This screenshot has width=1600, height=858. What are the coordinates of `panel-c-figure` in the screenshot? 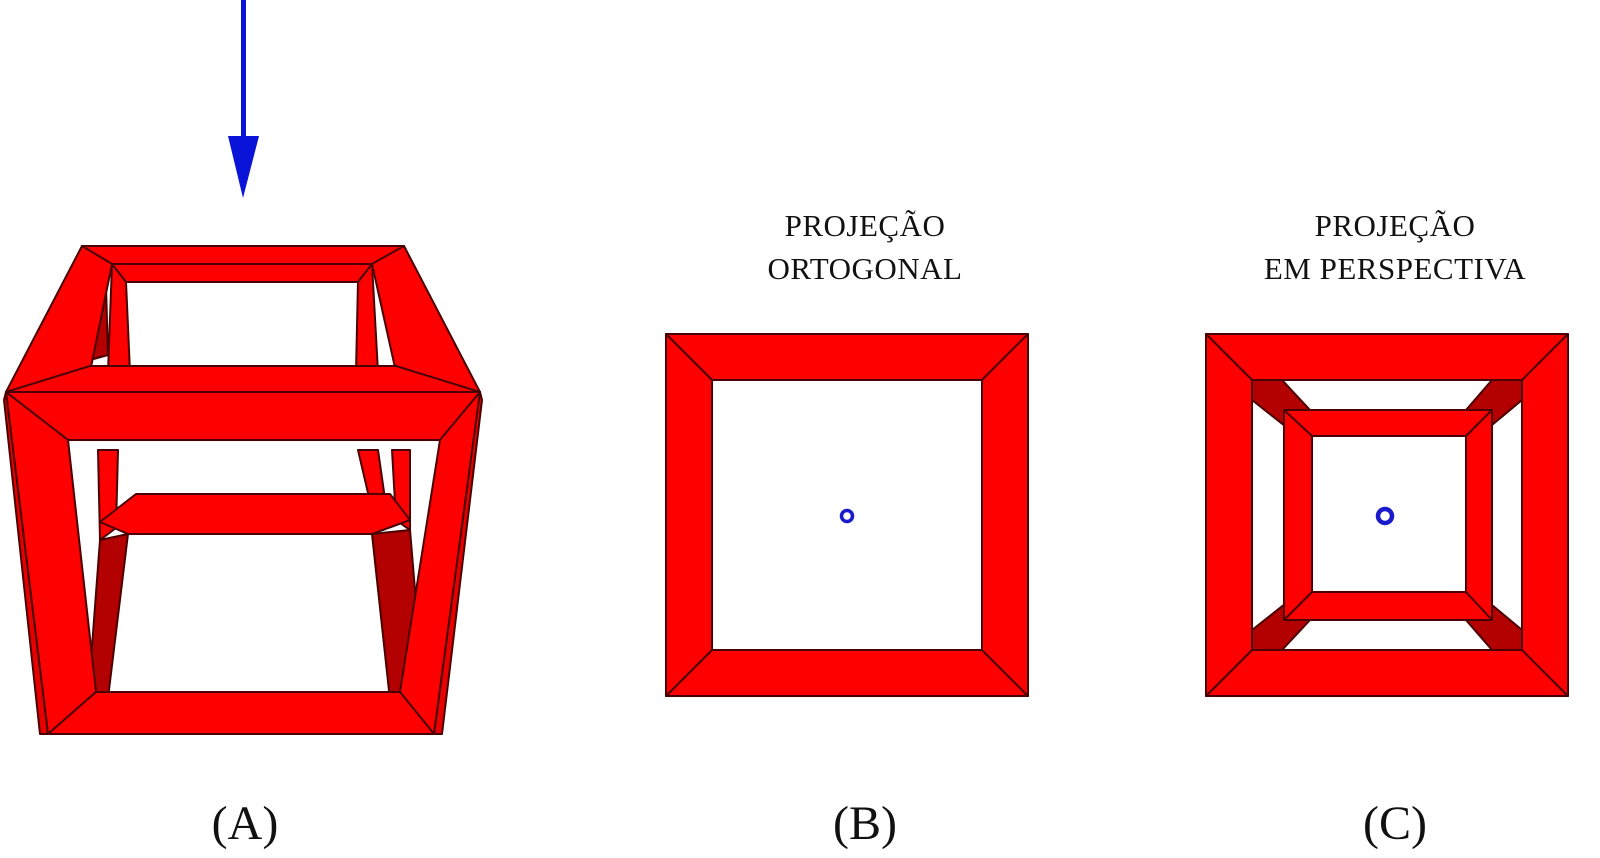 It's located at (1387, 515).